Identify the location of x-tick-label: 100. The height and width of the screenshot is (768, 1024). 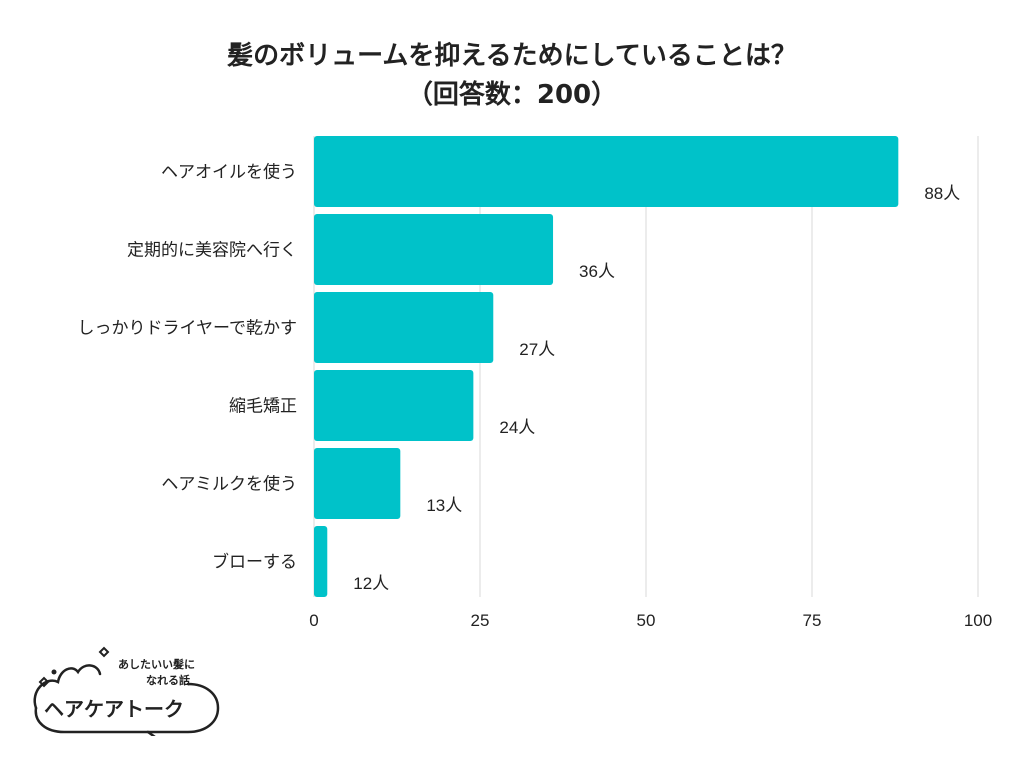
(978, 620).